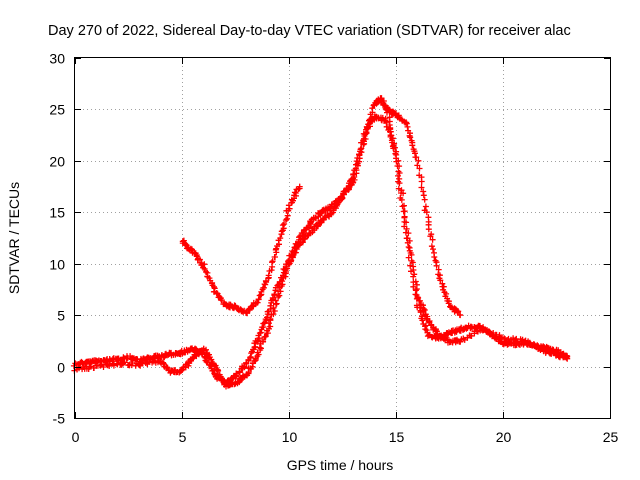 Image resolution: width=640 pixels, height=480 pixels. I want to click on y-tick-label: 30, so click(57, 59).